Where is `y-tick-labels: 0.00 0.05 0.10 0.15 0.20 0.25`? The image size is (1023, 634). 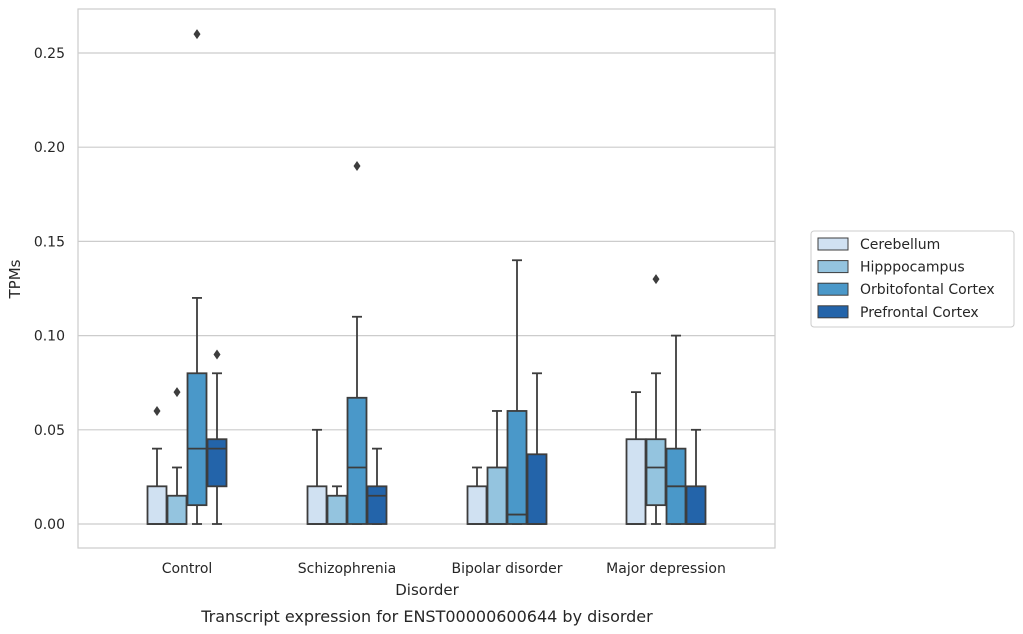
y-tick-labels: 0.00 0.05 0.10 0.15 0.20 0.25 is located at coordinates (49, 289).